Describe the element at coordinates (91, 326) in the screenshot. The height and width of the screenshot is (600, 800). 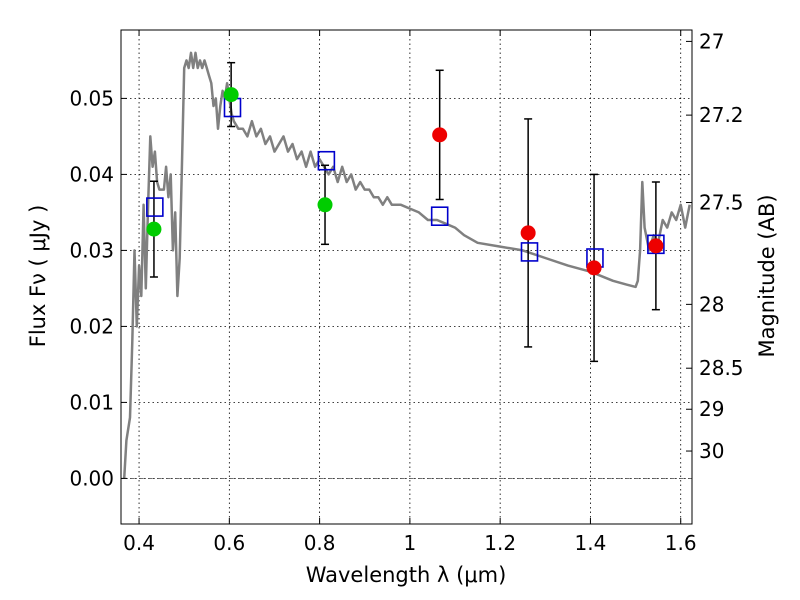
I see `y-tick-label: 0.02` at that location.